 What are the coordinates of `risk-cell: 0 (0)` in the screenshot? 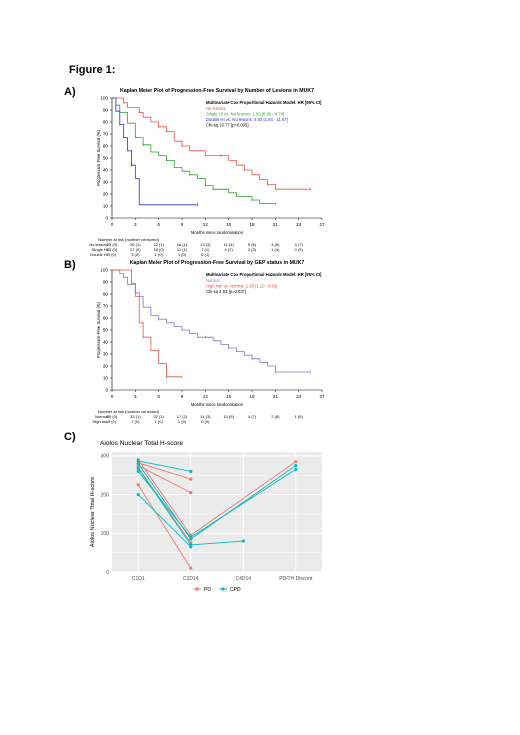 It's located at (205, 421).